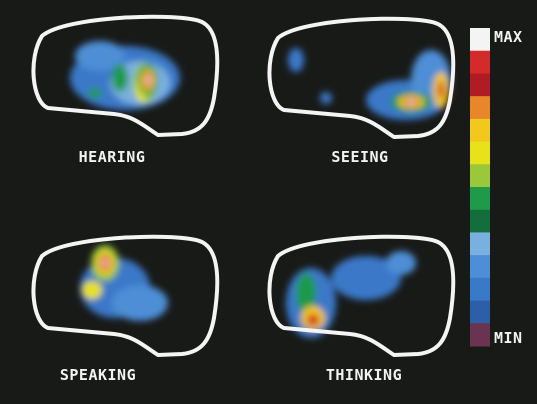 The height and width of the screenshot is (404, 537). I want to click on scale-min-label: MIN, so click(508, 338).